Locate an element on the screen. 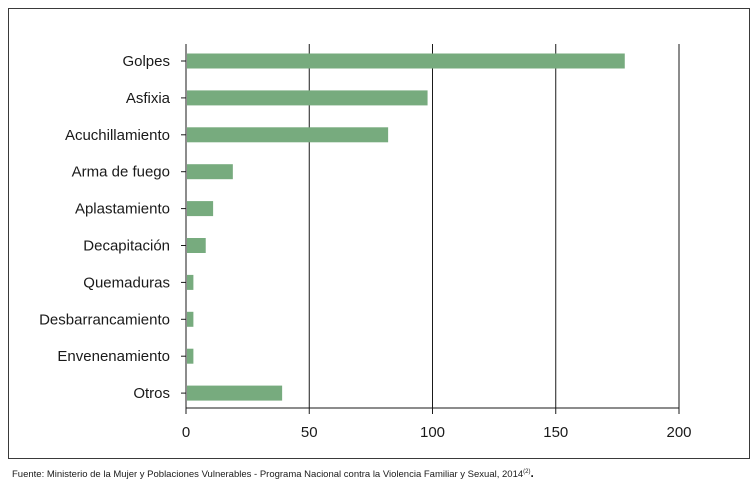 The width and height of the screenshot is (754, 485). category-label: Quemaduras is located at coordinates (126, 282).